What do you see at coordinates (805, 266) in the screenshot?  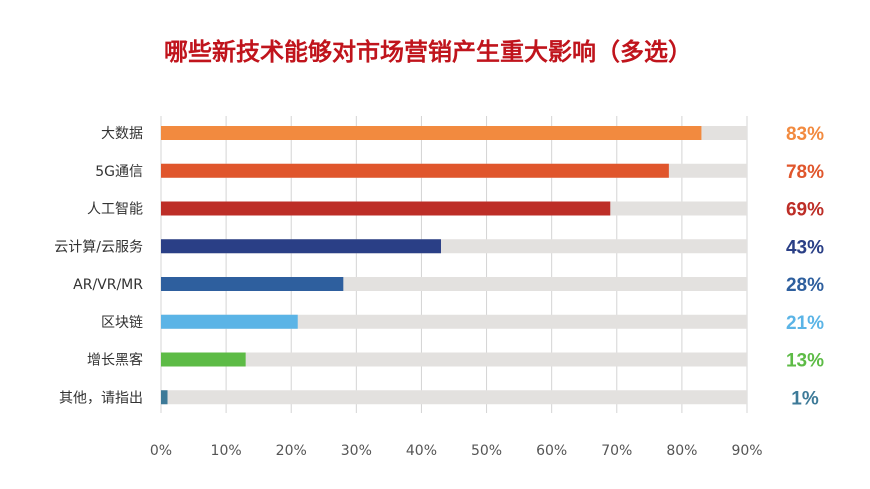 I see `value-labels: 83% 78% 69% 43% 28% 21% 13% 1%` at bounding box center [805, 266].